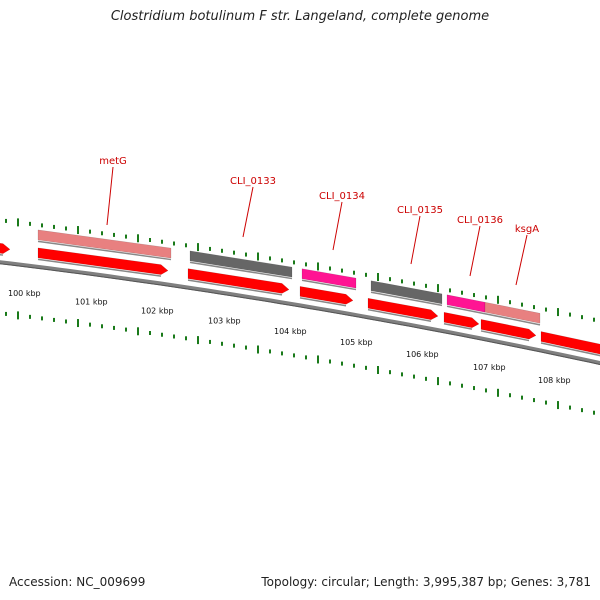 This screenshot has width=600, height=600. Describe the element at coordinates (113, 161) in the screenshot. I see `gene-label: metG` at that location.